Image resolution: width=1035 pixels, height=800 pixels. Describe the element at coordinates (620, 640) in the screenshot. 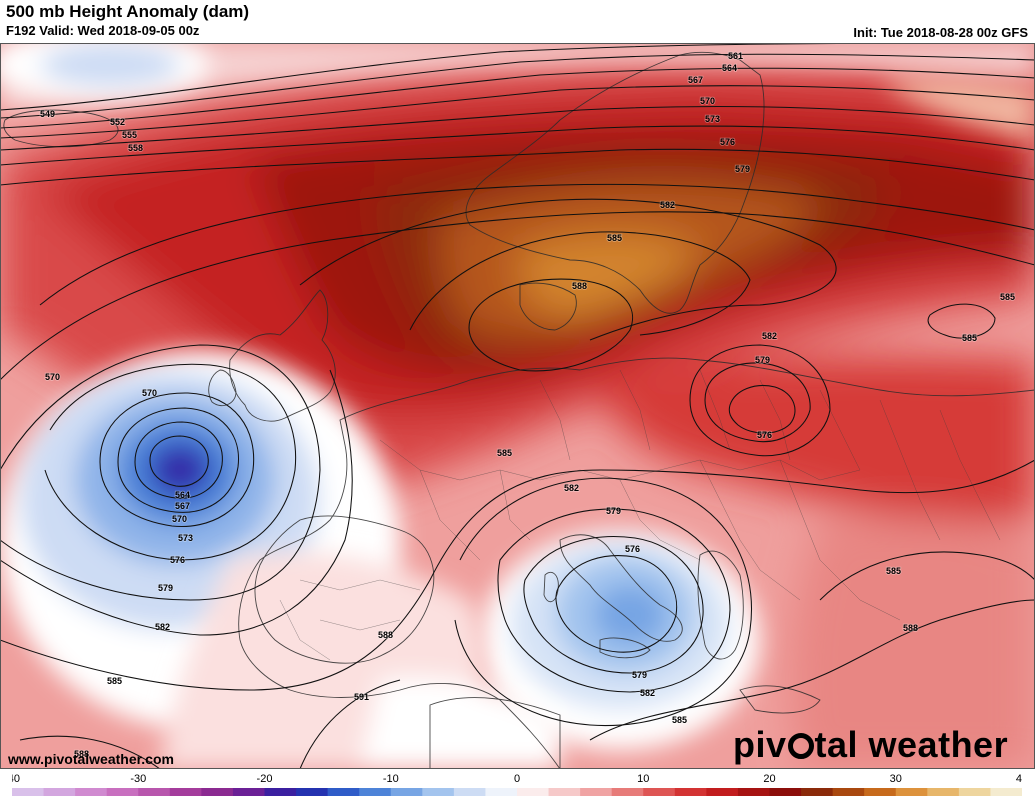

I see `anomaly-italy-low` at that location.